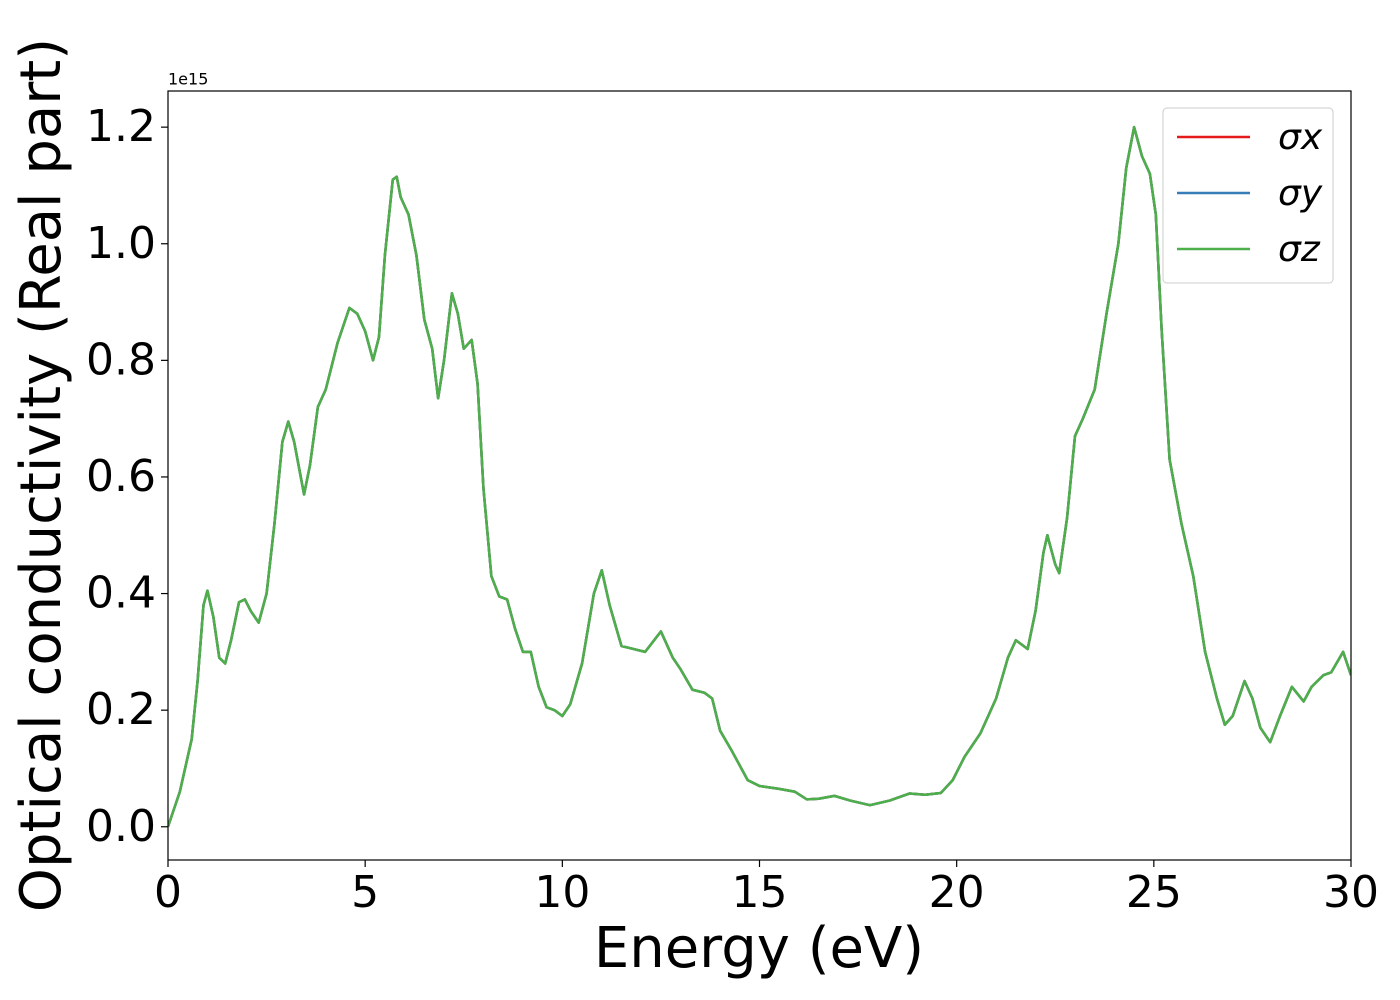 The width and height of the screenshot is (1400, 1000). What do you see at coordinates (1300, 193) in the screenshot?
I see `legend-label: σy` at bounding box center [1300, 193].